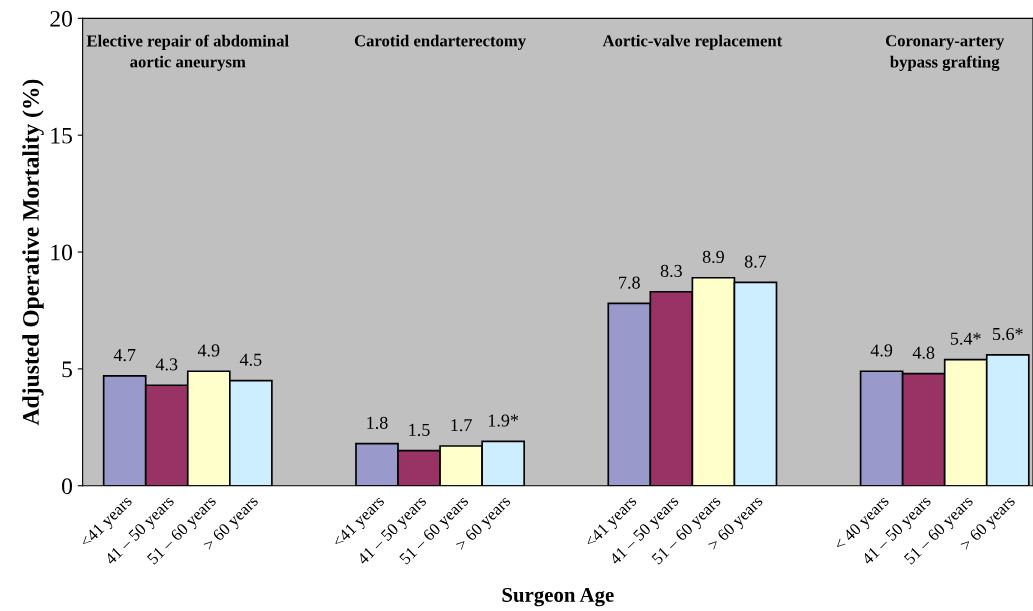  I want to click on data-label: 5.6*, so click(1008, 334).